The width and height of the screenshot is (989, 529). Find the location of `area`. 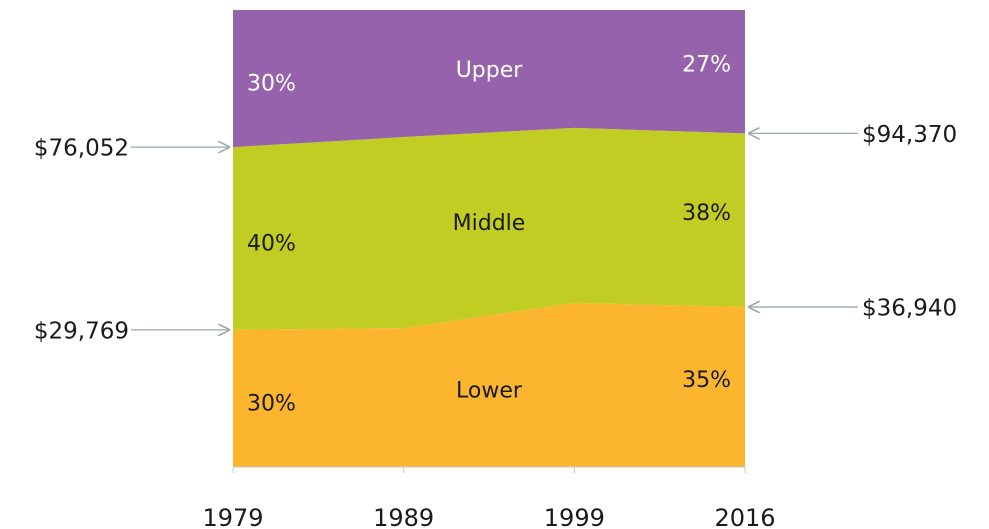

area is located at coordinates (489, 79).